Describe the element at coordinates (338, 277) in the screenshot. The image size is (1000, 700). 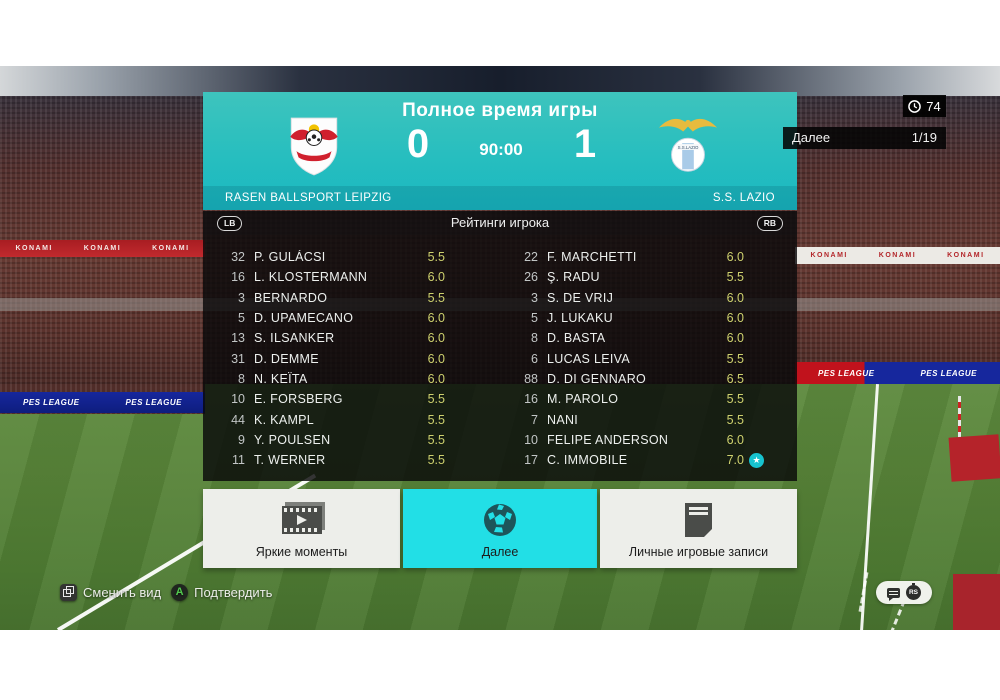
I see `player-row: 16 L. KLOSTERMANN 6.0` at that location.